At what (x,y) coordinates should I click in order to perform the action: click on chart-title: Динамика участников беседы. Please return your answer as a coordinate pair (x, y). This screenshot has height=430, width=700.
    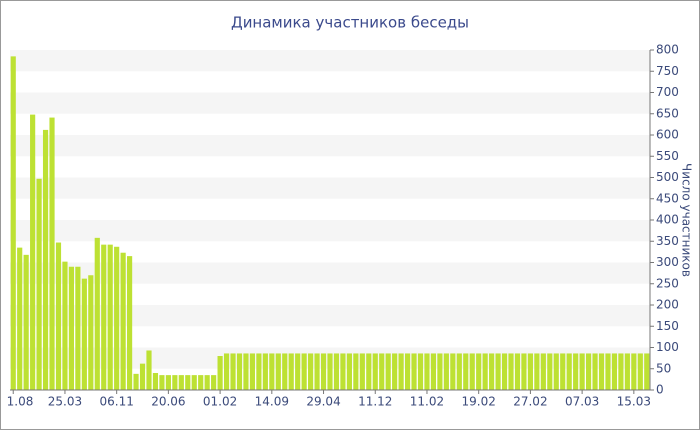
    Looking at the image, I should click on (350, 23).